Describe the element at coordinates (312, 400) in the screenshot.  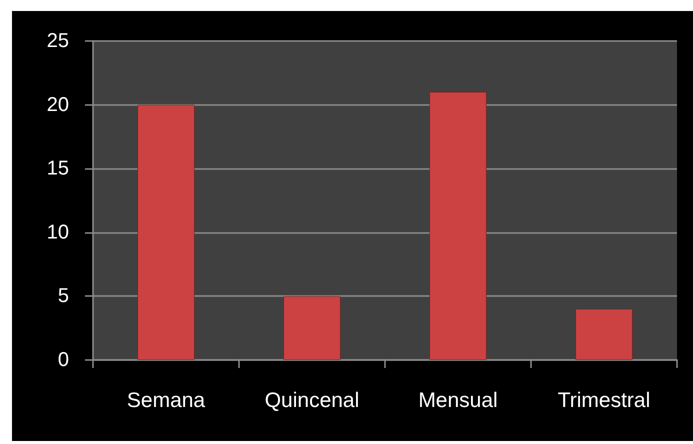
I see `x-tick-label: Quincenal` at that location.